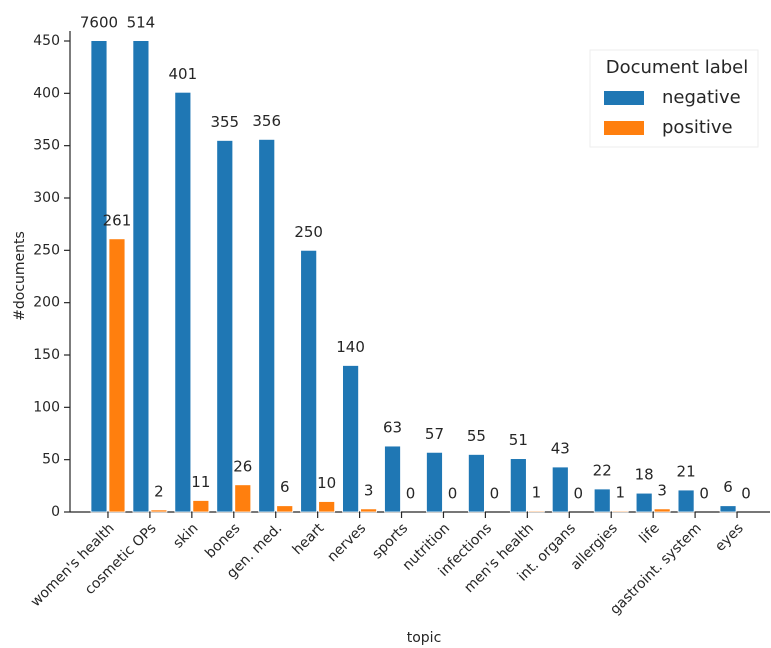 The width and height of the screenshot is (771, 648). I want to click on y-tick-label: 450, so click(46, 41).